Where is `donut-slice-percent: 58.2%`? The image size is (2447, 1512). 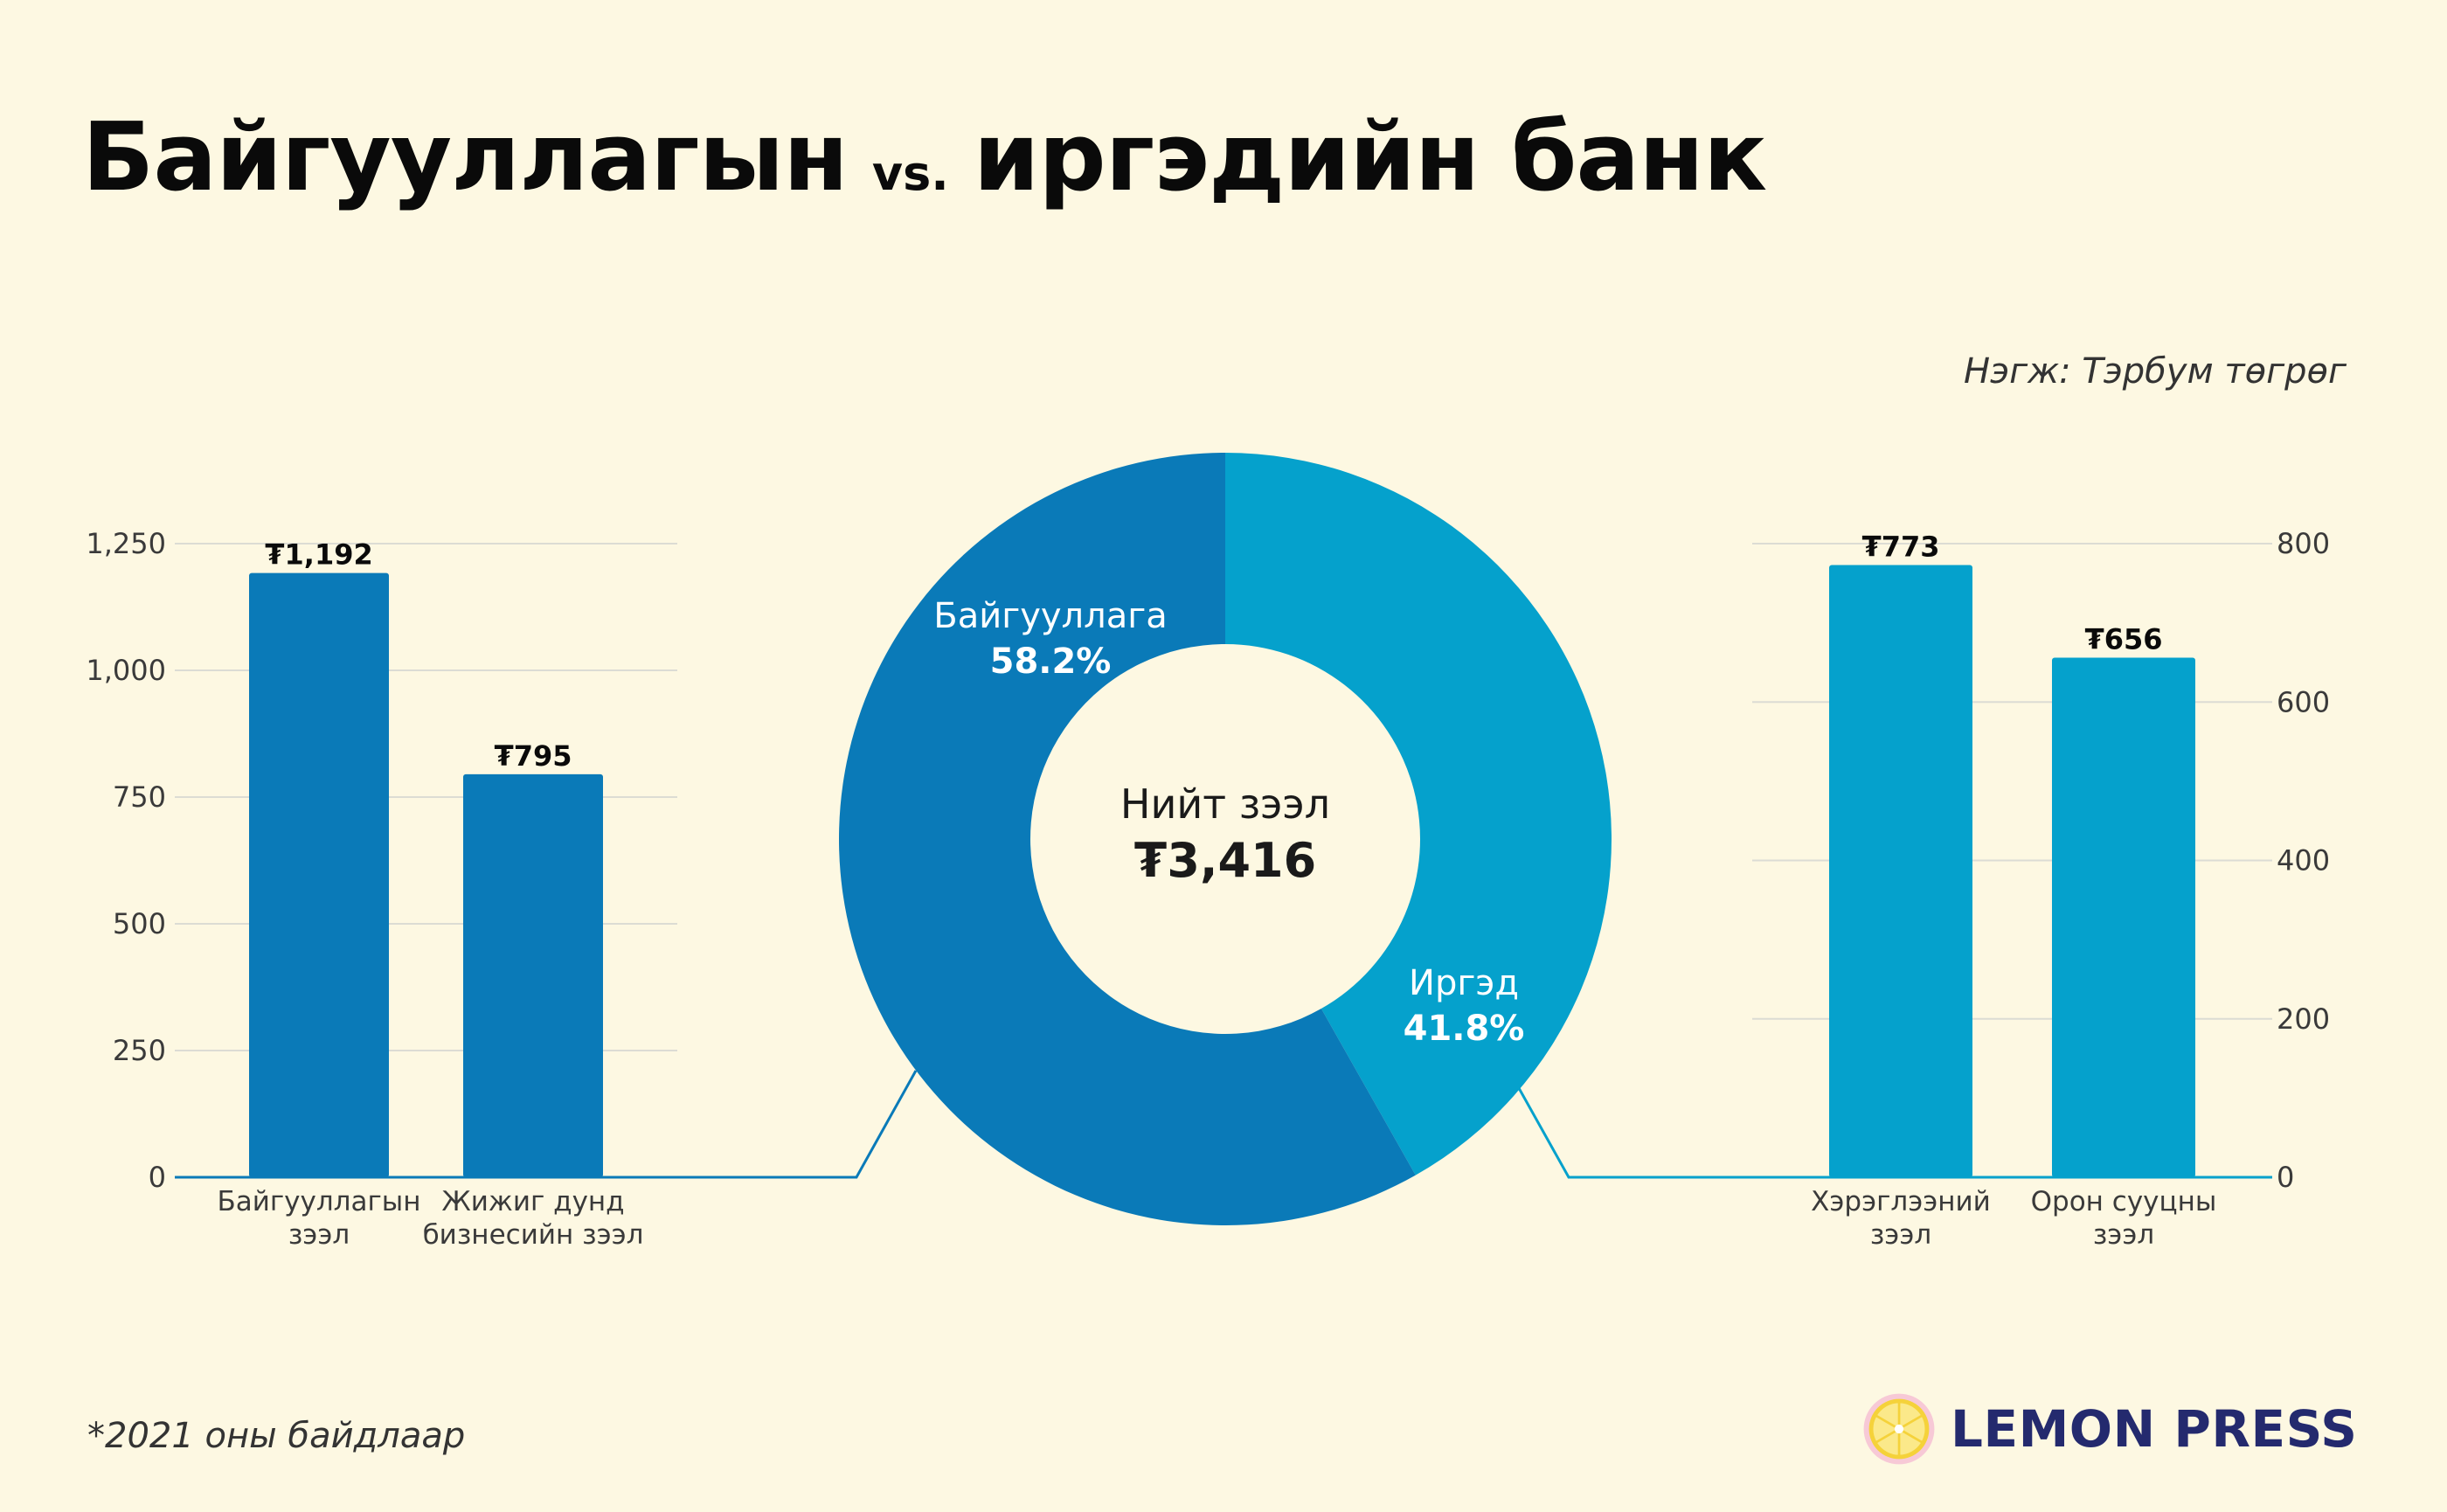 donut-slice-percent: 58.2% is located at coordinates (1051, 662).